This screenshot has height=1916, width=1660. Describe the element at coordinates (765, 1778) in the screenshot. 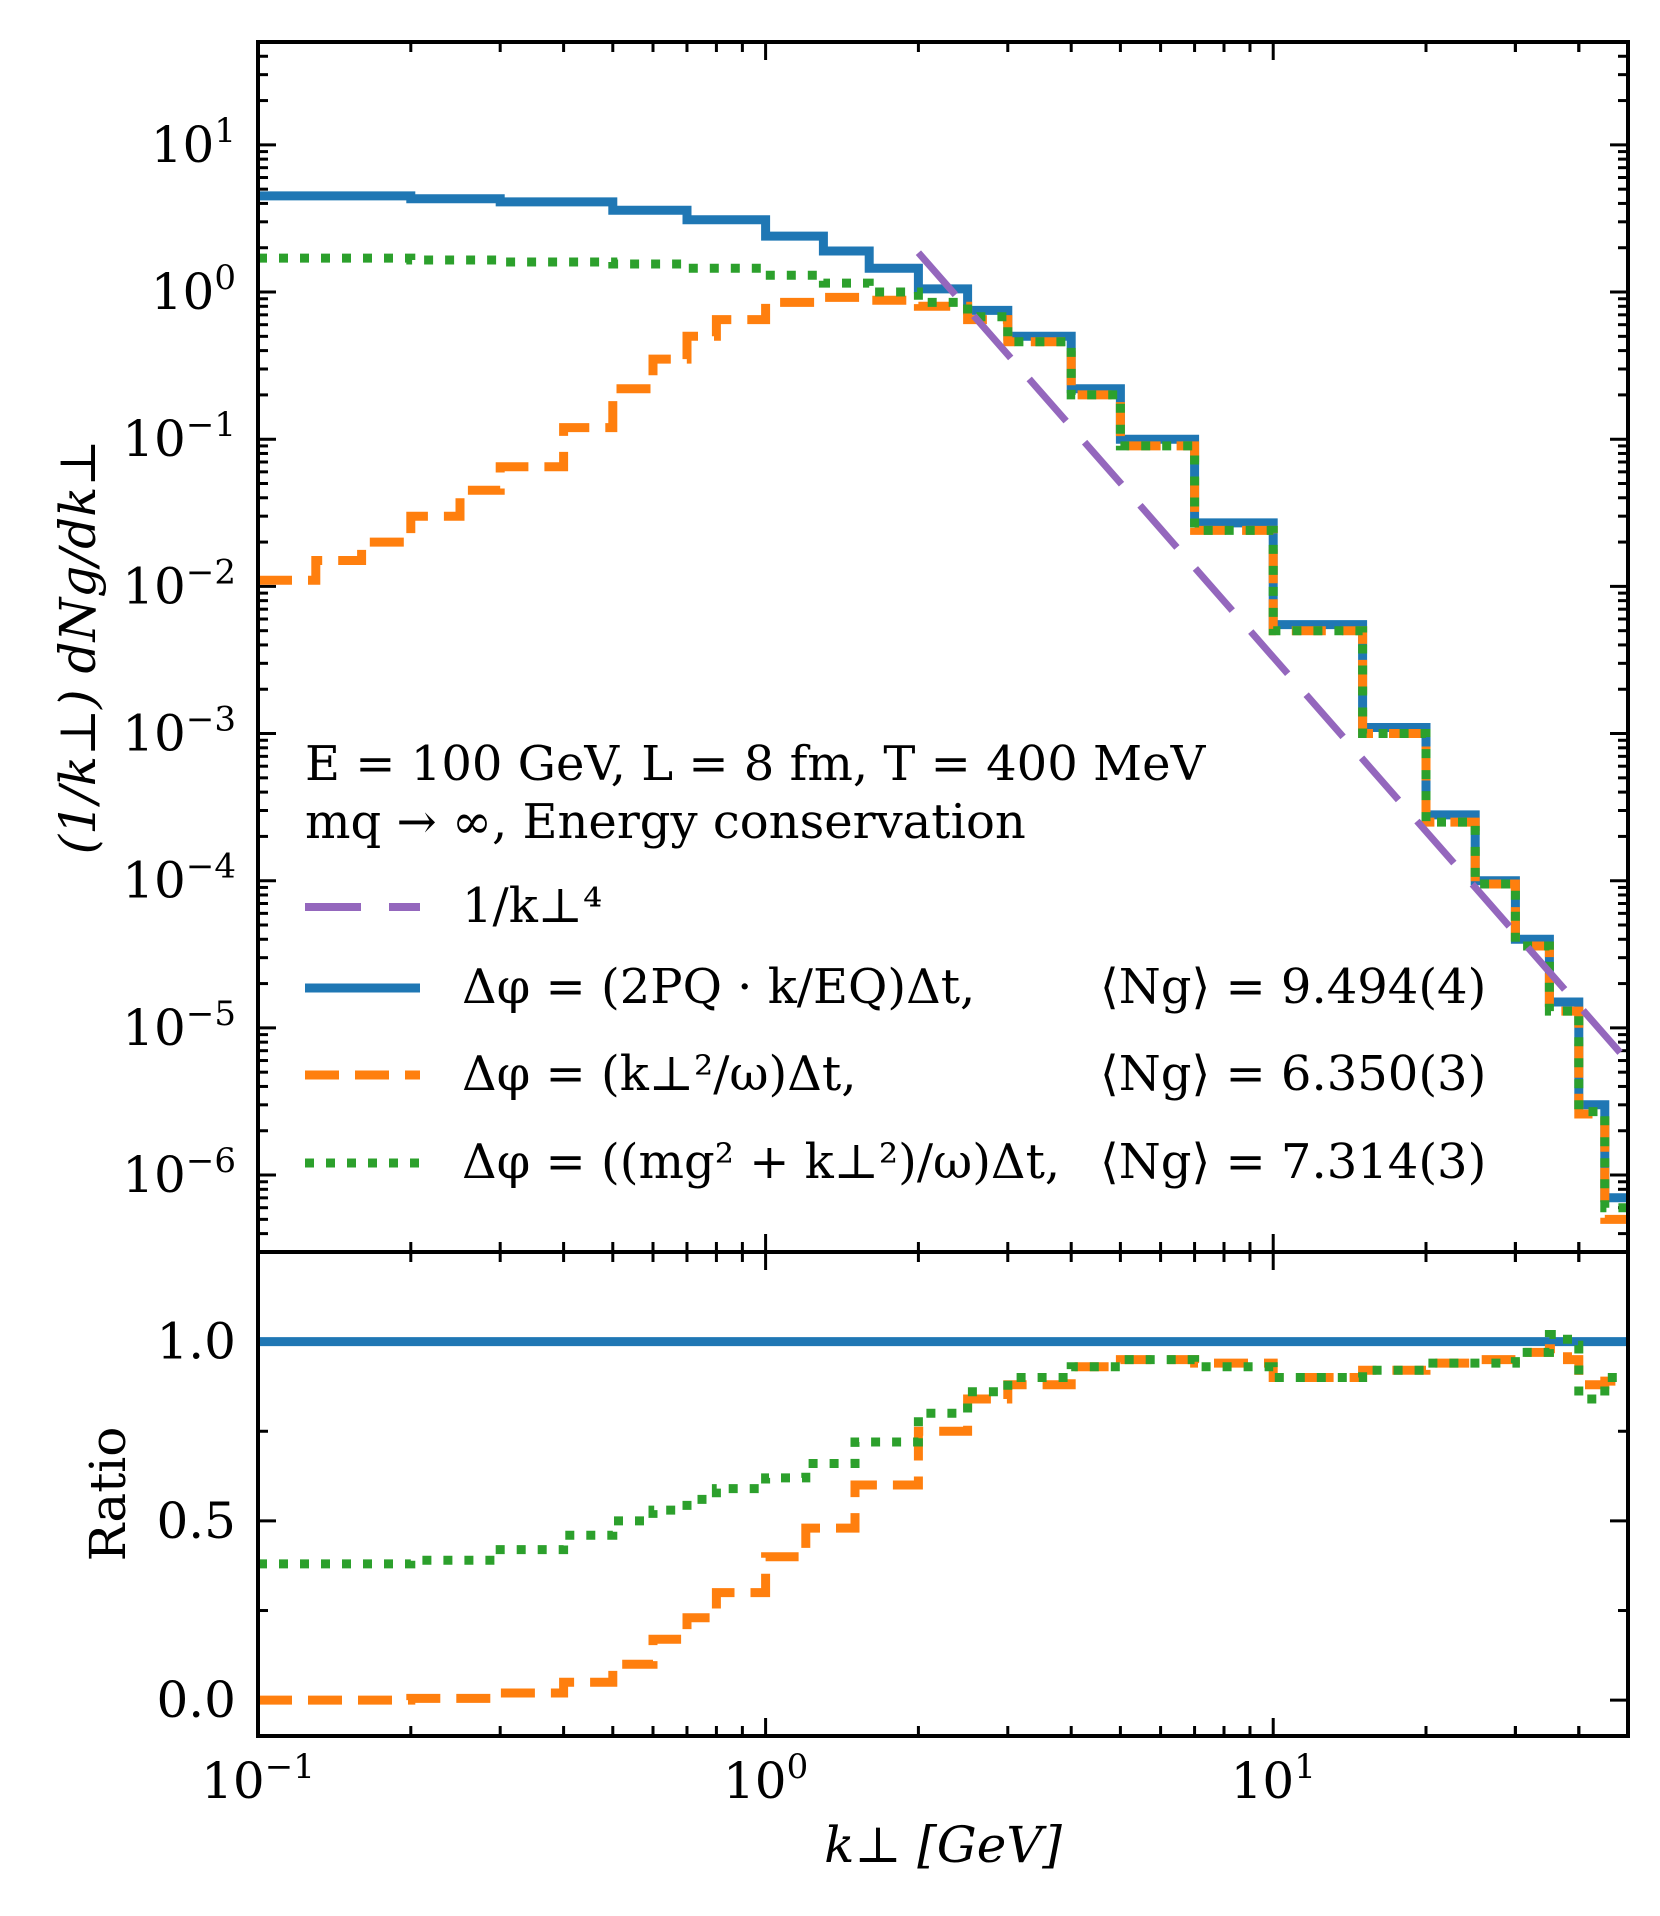

I see `x-tick-label: 10⁰` at that location.